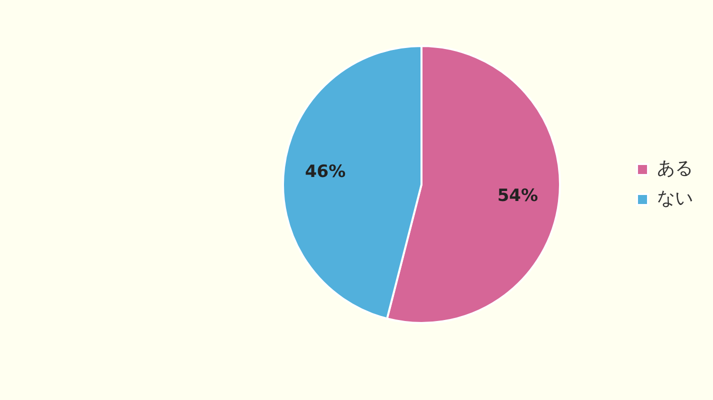  Describe the element at coordinates (675, 169) in the screenshot. I see `legend-label: ある` at that location.